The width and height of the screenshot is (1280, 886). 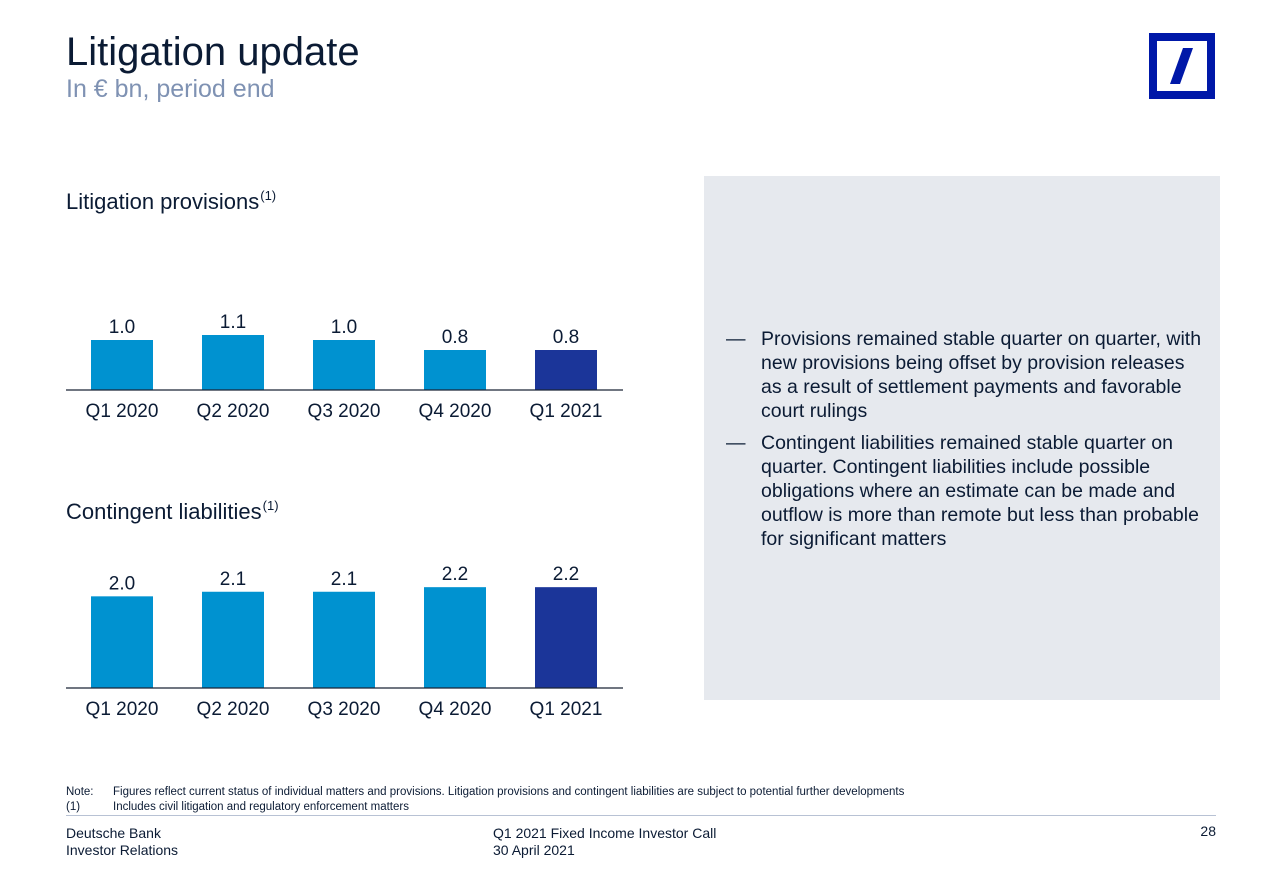 I want to click on contingent-value-label-4: 2.2, so click(x=566, y=574).